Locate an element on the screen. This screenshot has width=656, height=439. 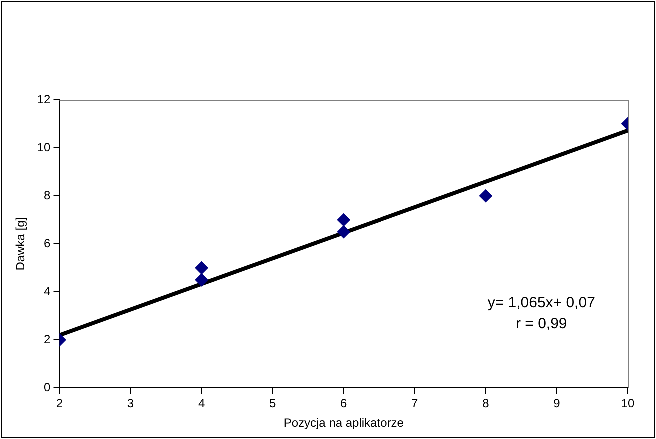
y-tick-label: 0 is located at coordinates (48, 387).